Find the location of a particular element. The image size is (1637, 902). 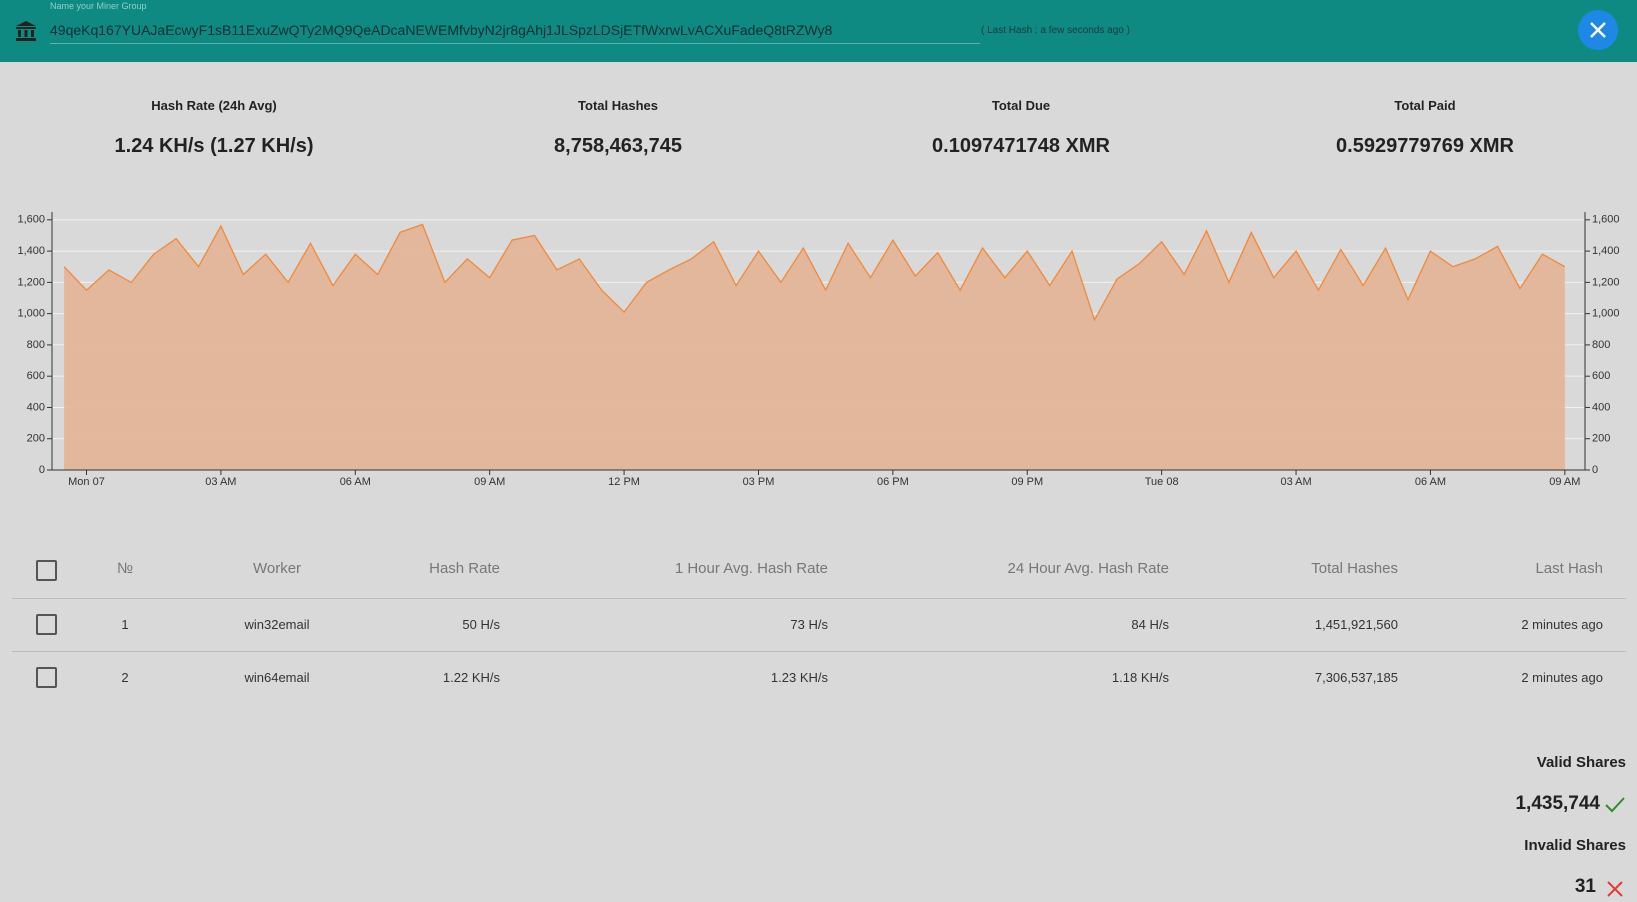

table-cell: win32email is located at coordinates (277, 624).